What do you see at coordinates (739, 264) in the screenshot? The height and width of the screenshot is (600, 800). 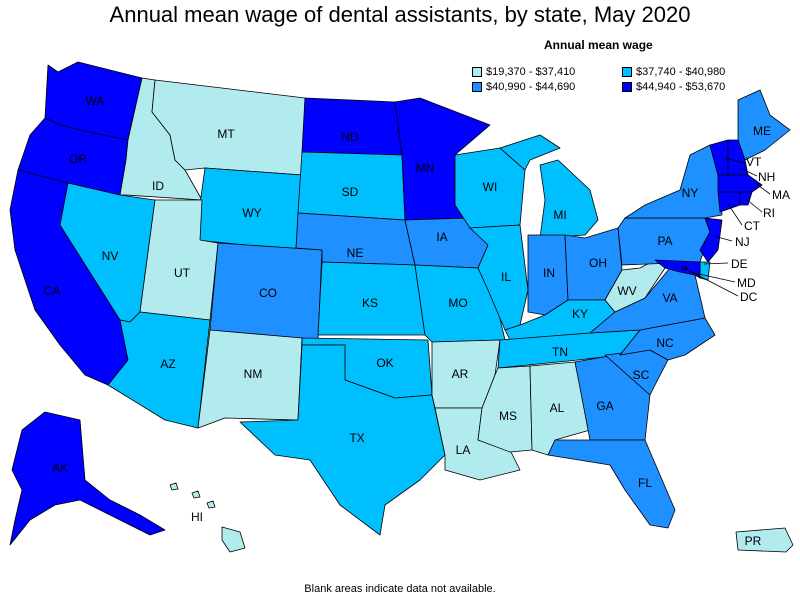 I see `state-label-DE: DE` at bounding box center [739, 264].